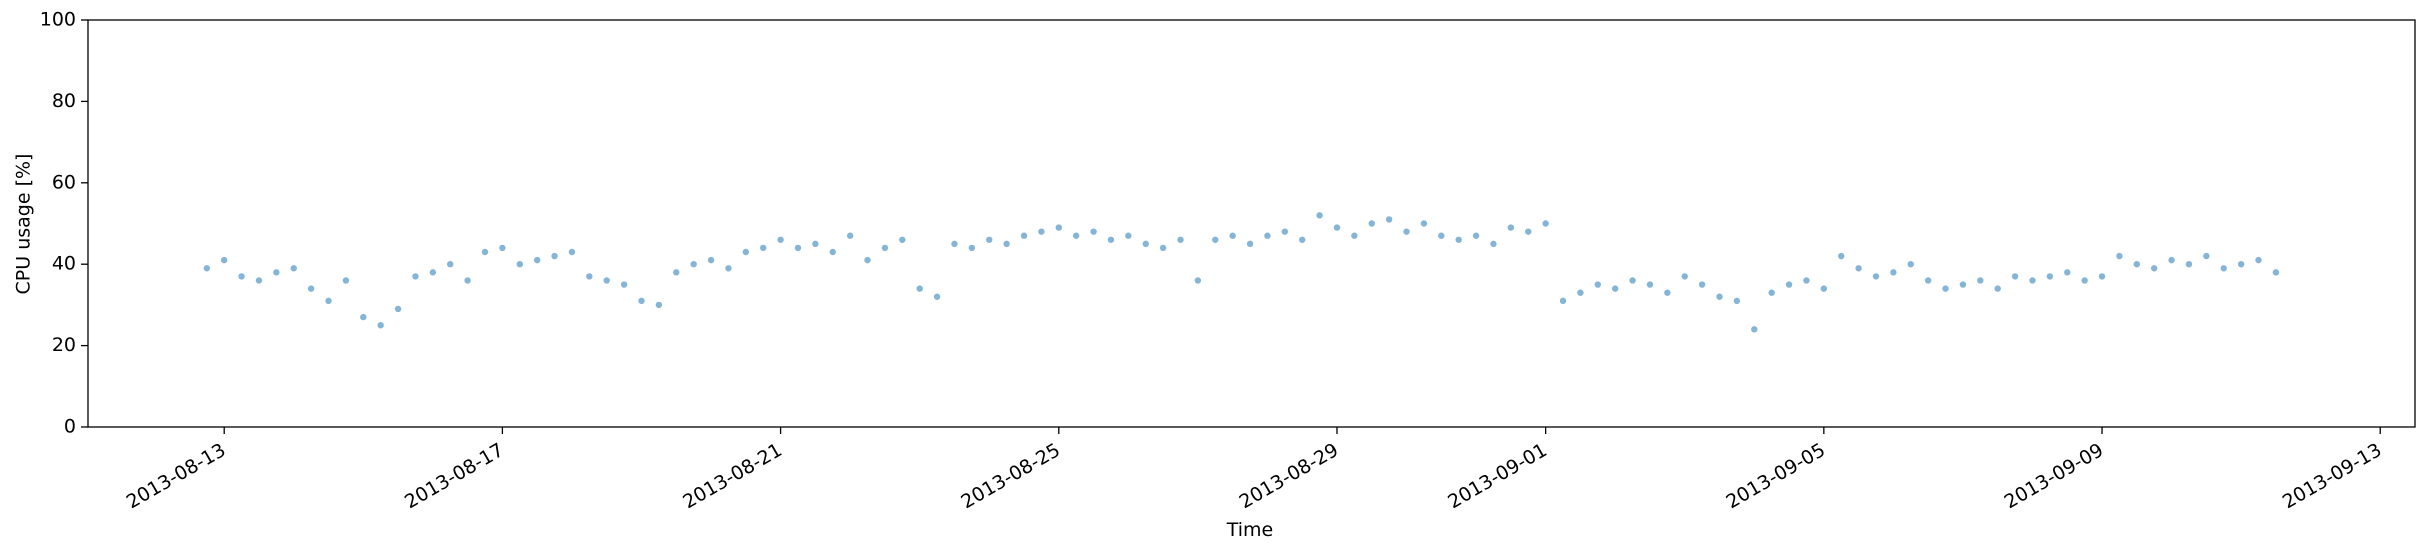 Image resolution: width=2424 pixels, height=555 pixels. What do you see at coordinates (64, 345) in the screenshot?
I see `y-tick-label: 20` at bounding box center [64, 345].